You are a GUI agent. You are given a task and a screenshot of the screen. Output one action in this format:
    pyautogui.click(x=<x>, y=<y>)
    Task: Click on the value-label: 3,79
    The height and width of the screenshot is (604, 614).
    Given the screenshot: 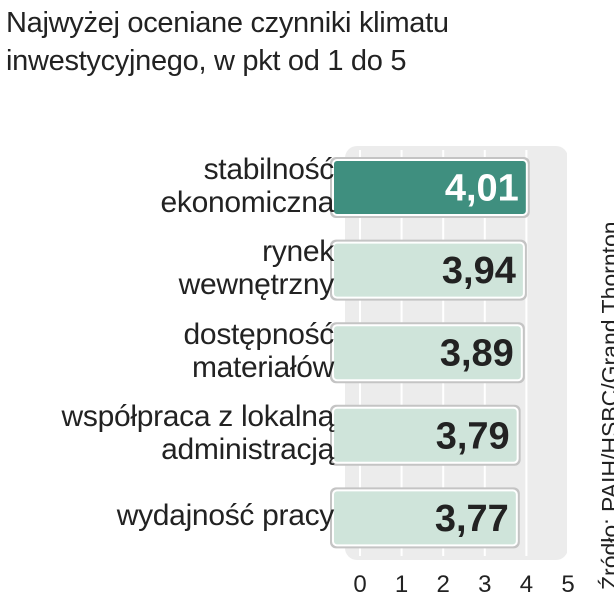 What is the action you would take?
    pyautogui.click(x=473, y=436)
    